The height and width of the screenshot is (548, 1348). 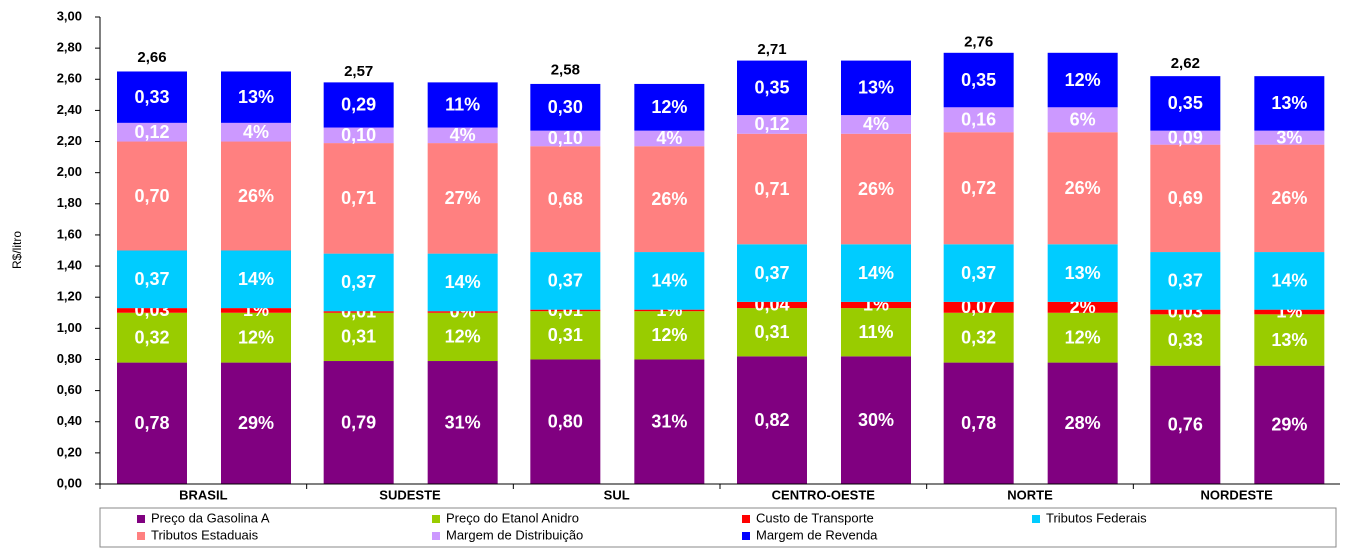 I want to click on share-label: 28%, so click(x=1083, y=423).